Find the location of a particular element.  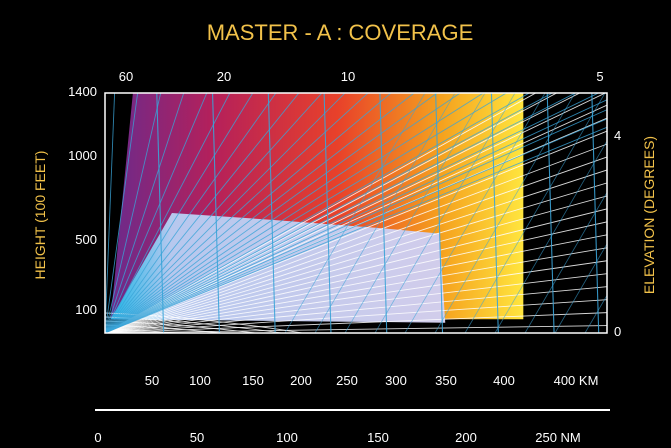

km-tick-label: 200 is located at coordinates (301, 380).